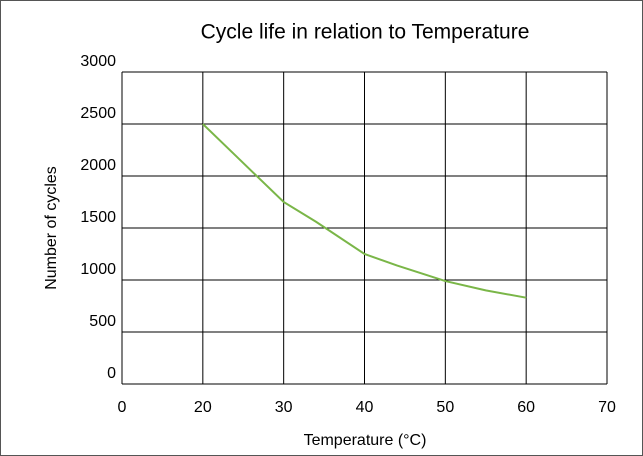 The width and height of the screenshot is (643, 456). Describe the element at coordinates (51, 228) in the screenshot. I see `y-axis-title: Number of cycles` at that location.